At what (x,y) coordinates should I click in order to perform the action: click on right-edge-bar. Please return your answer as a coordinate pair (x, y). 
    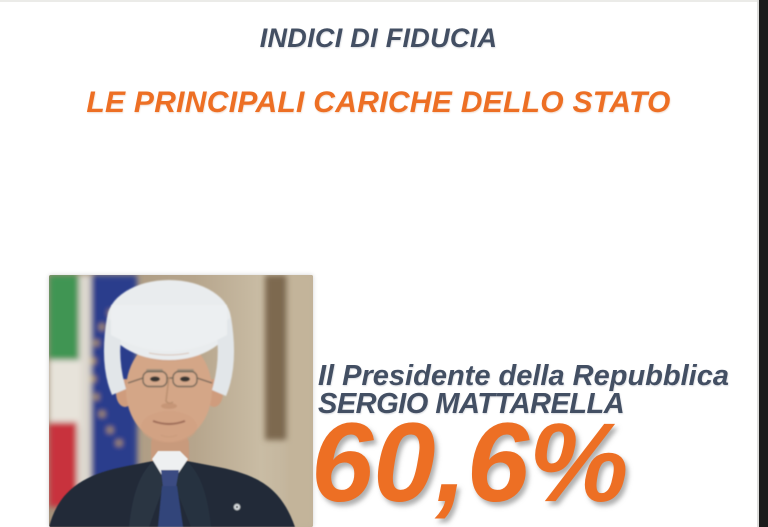
    Looking at the image, I should click on (763, 263).